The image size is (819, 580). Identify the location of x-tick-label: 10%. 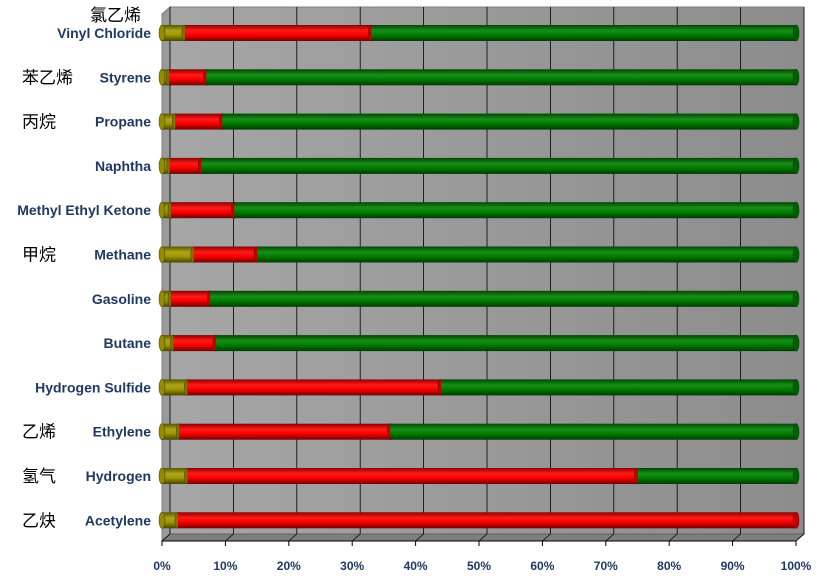
(225, 566).